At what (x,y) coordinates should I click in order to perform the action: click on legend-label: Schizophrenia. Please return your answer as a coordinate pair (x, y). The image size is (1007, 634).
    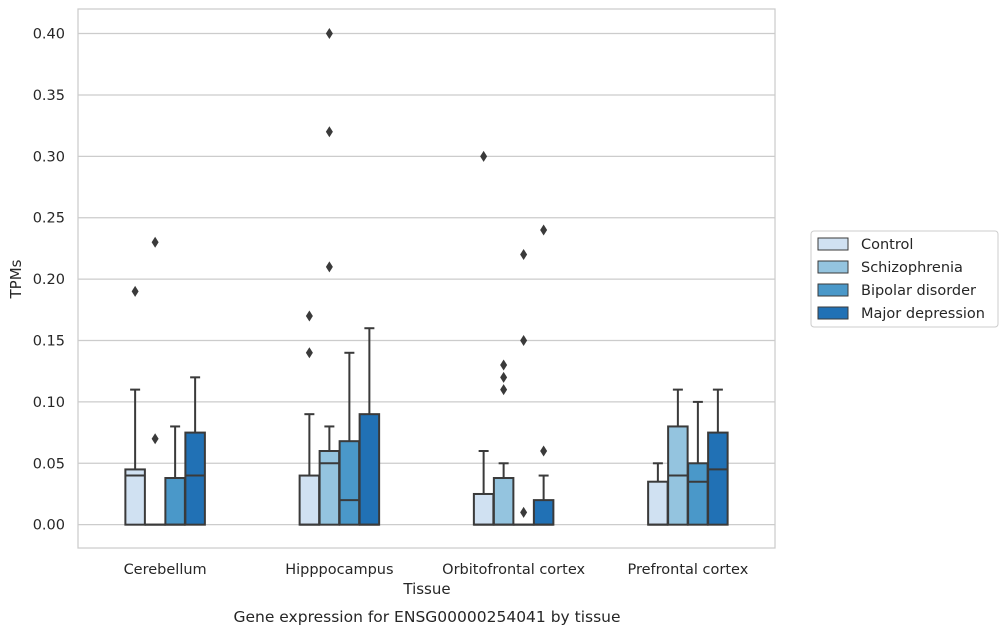
    Looking at the image, I should click on (912, 268).